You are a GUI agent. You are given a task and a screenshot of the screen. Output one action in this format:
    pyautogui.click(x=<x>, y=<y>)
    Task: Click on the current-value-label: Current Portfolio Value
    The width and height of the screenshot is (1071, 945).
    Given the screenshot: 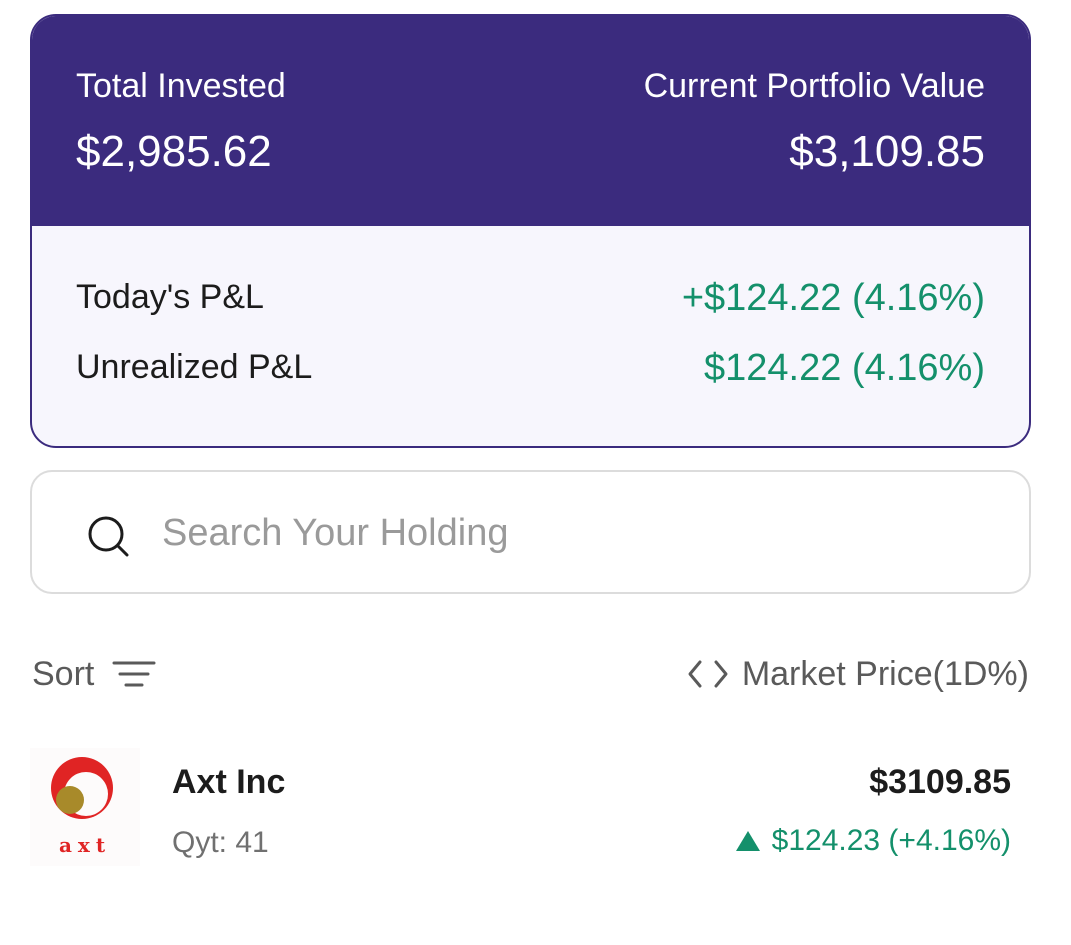 What is the action you would take?
    pyautogui.click(x=814, y=86)
    